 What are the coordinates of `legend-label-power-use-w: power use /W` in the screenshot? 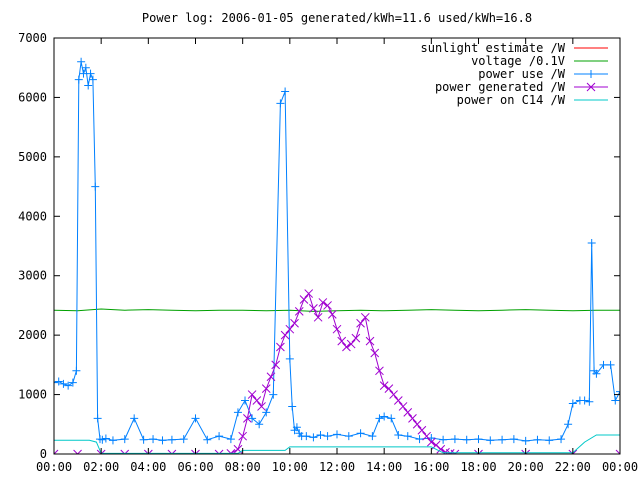 It's located at (521, 74).